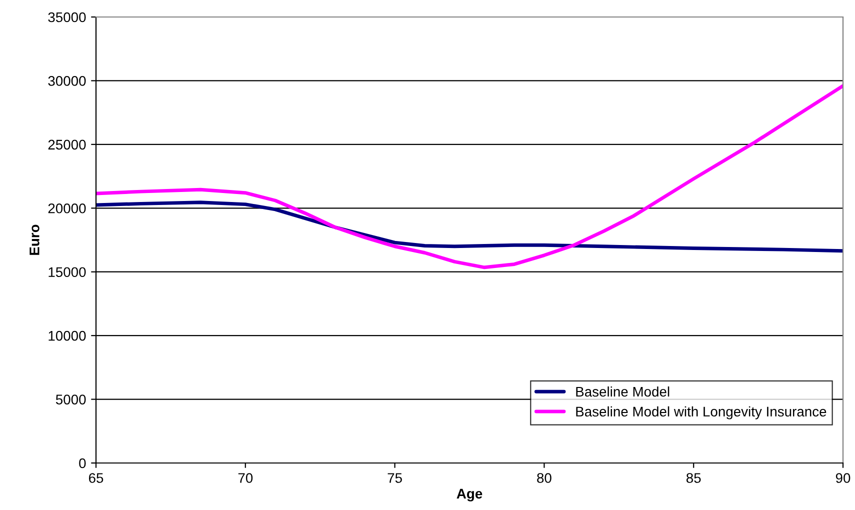 The width and height of the screenshot is (855, 510). Describe the element at coordinates (67, 81) in the screenshot. I see `y-tick-label: 30000` at that location.